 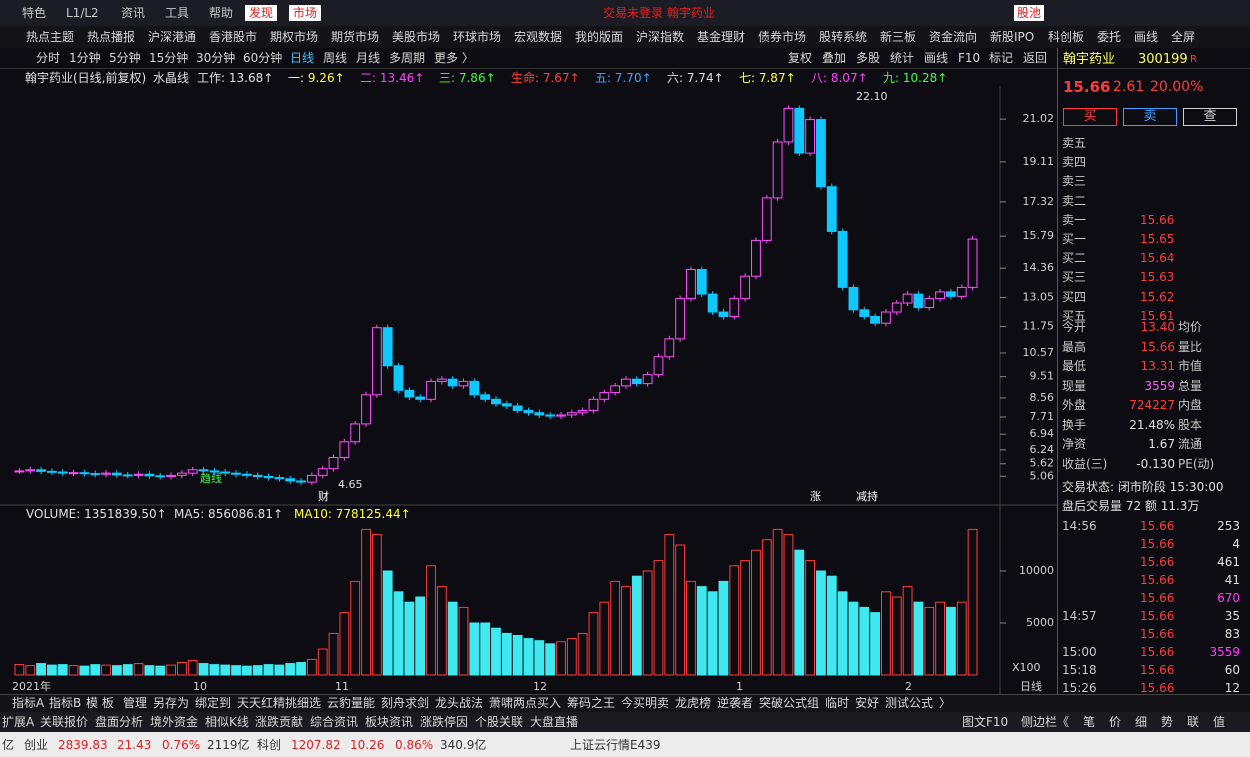 I want to click on menu-item: 相似K线, so click(x=227, y=722).